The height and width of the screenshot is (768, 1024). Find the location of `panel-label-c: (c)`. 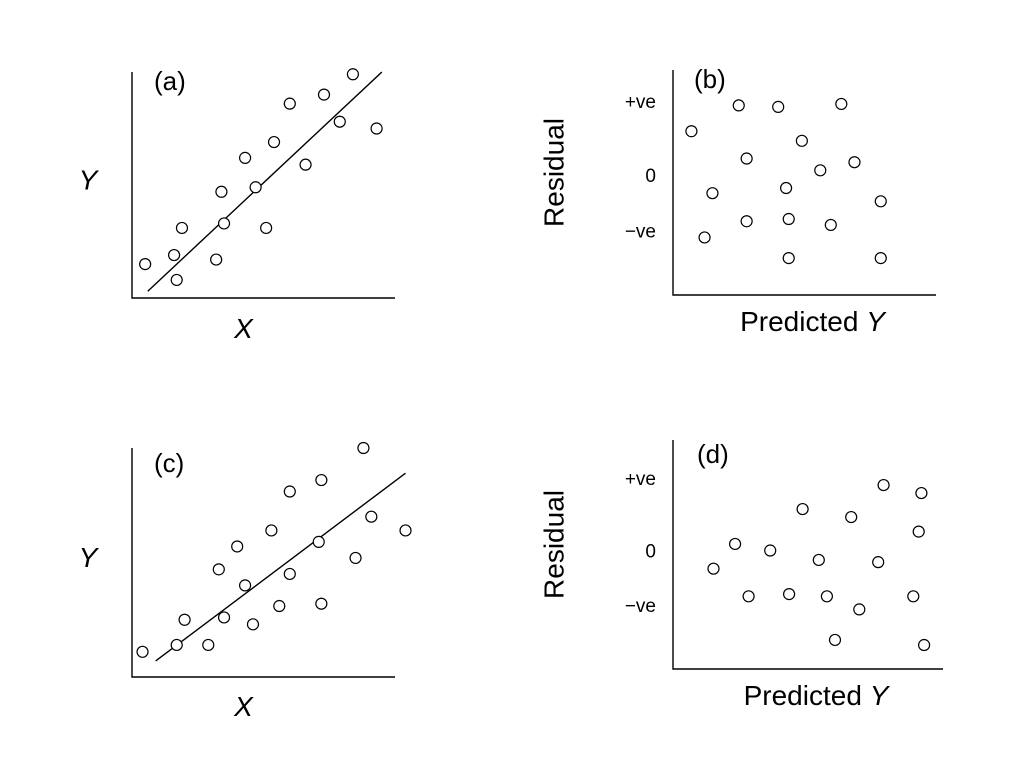

panel-label-c: (c) is located at coordinates (169, 463).